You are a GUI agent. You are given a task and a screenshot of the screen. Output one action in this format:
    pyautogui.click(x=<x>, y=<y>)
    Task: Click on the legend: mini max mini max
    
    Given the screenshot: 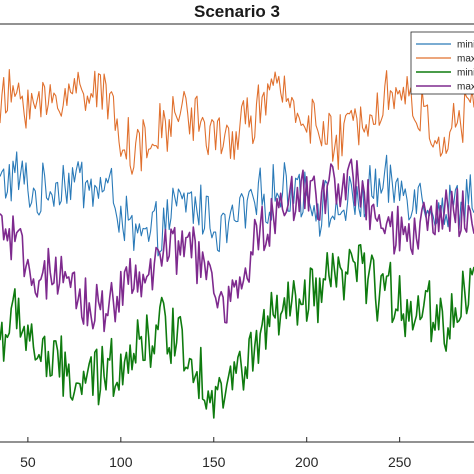 What is the action you would take?
    pyautogui.click(x=442, y=63)
    